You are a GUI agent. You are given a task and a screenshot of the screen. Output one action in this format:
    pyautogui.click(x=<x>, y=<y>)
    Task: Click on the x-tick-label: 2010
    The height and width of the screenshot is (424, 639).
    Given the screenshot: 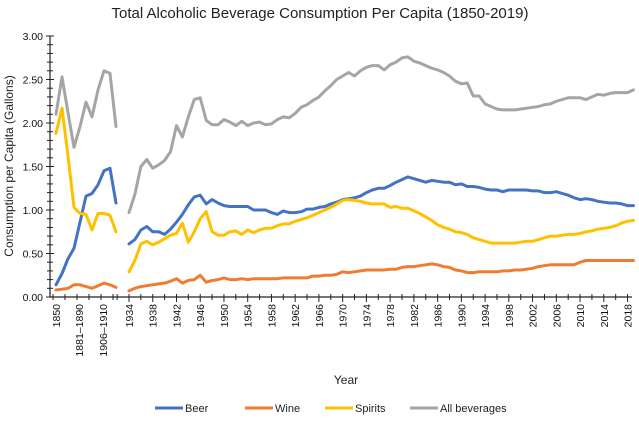 What is the action you would take?
    pyautogui.click(x=581, y=316)
    